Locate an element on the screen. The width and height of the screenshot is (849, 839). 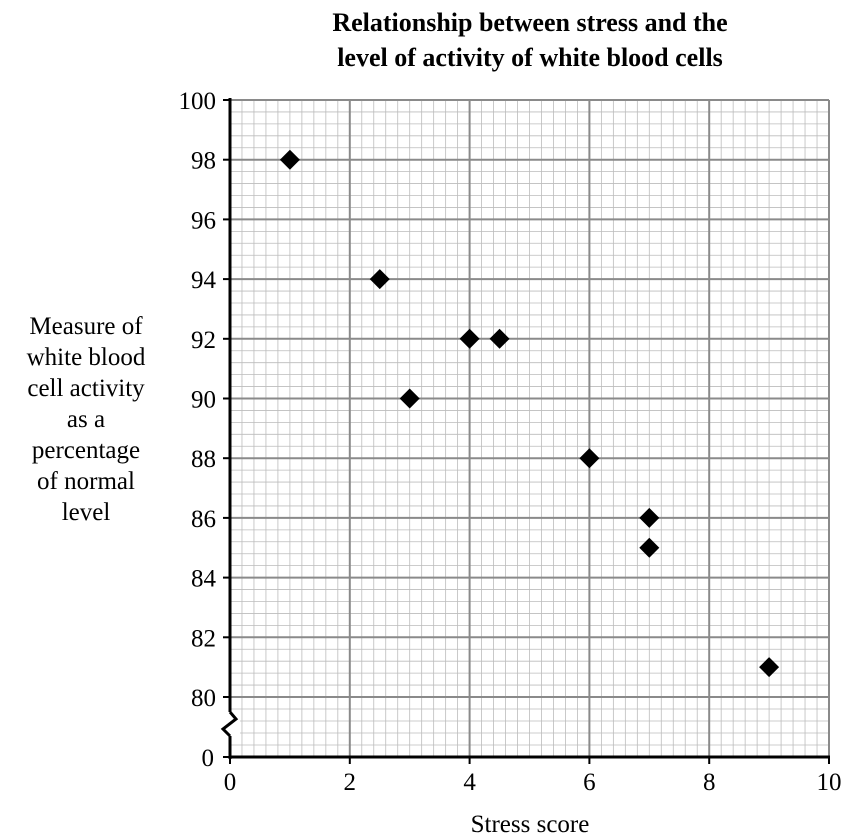
y-tick-label: 90 is located at coordinates (203, 400).